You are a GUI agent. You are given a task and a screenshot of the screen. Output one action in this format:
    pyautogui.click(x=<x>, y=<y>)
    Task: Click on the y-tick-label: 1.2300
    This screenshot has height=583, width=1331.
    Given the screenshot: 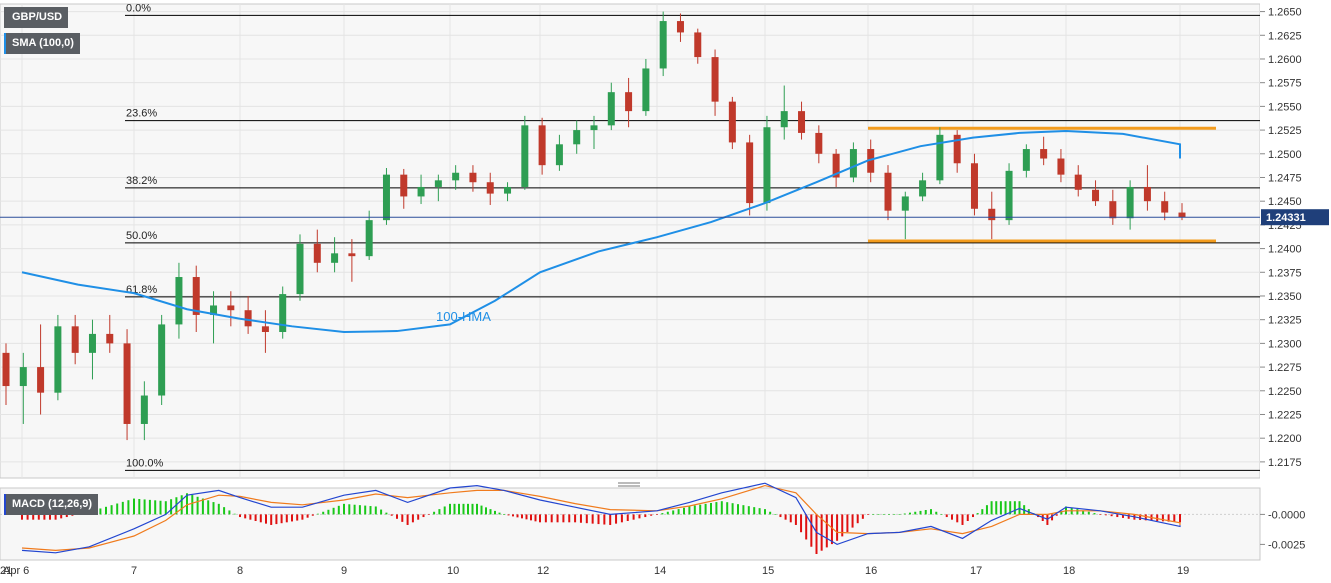 What is the action you would take?
    pyautogui.click(x=1285, y=344)
    